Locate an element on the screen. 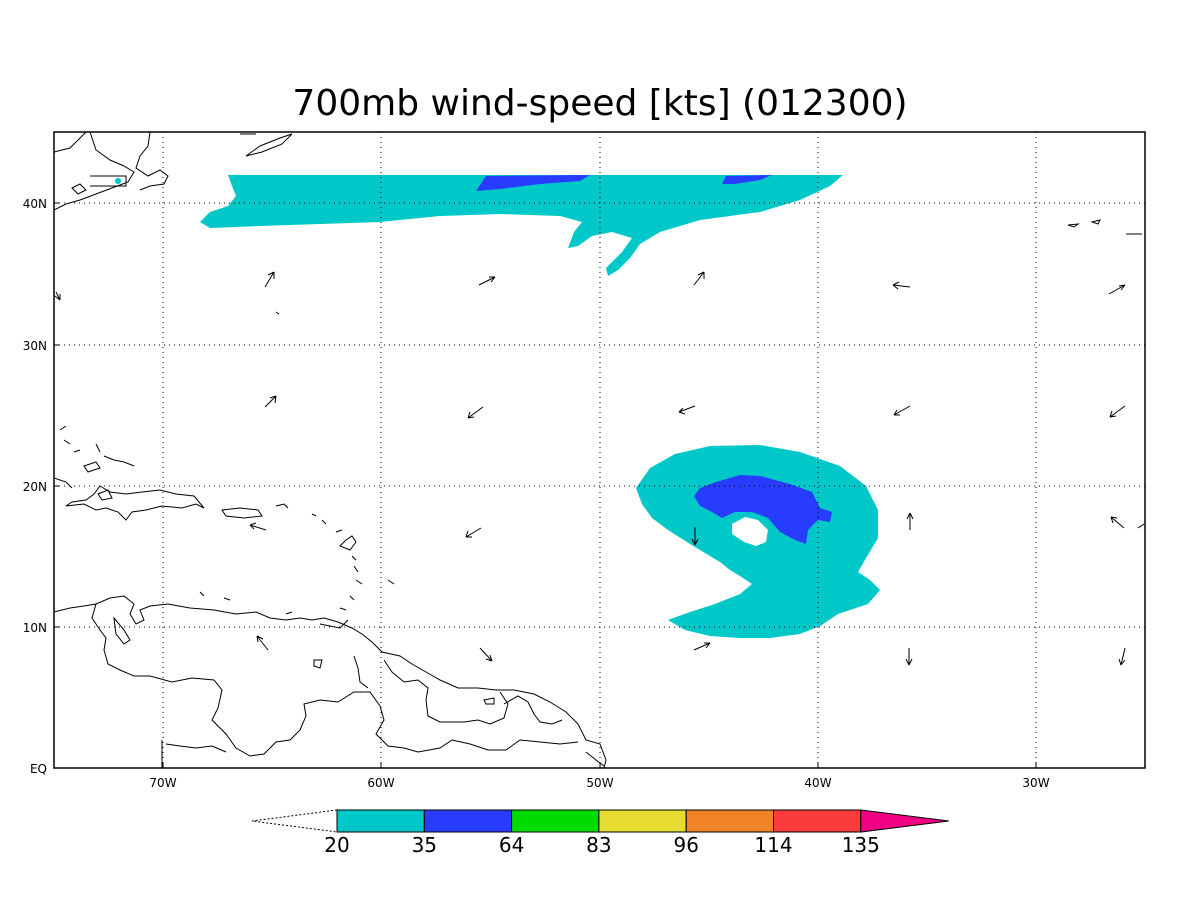 Image resolution: width=1200 pixels, height=900 pixels. lon-tick-label: 60W is located at coordinates (380, 783).